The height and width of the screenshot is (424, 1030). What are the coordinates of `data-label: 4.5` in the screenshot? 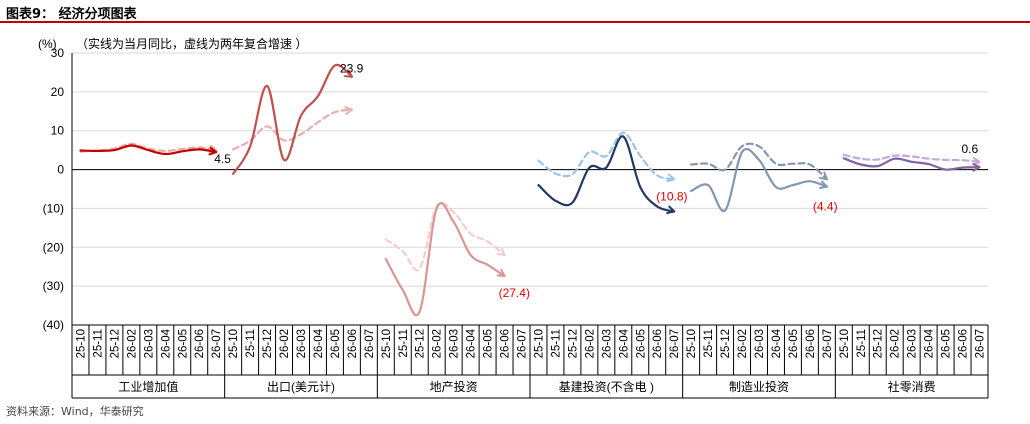 It's located at (222, 159).